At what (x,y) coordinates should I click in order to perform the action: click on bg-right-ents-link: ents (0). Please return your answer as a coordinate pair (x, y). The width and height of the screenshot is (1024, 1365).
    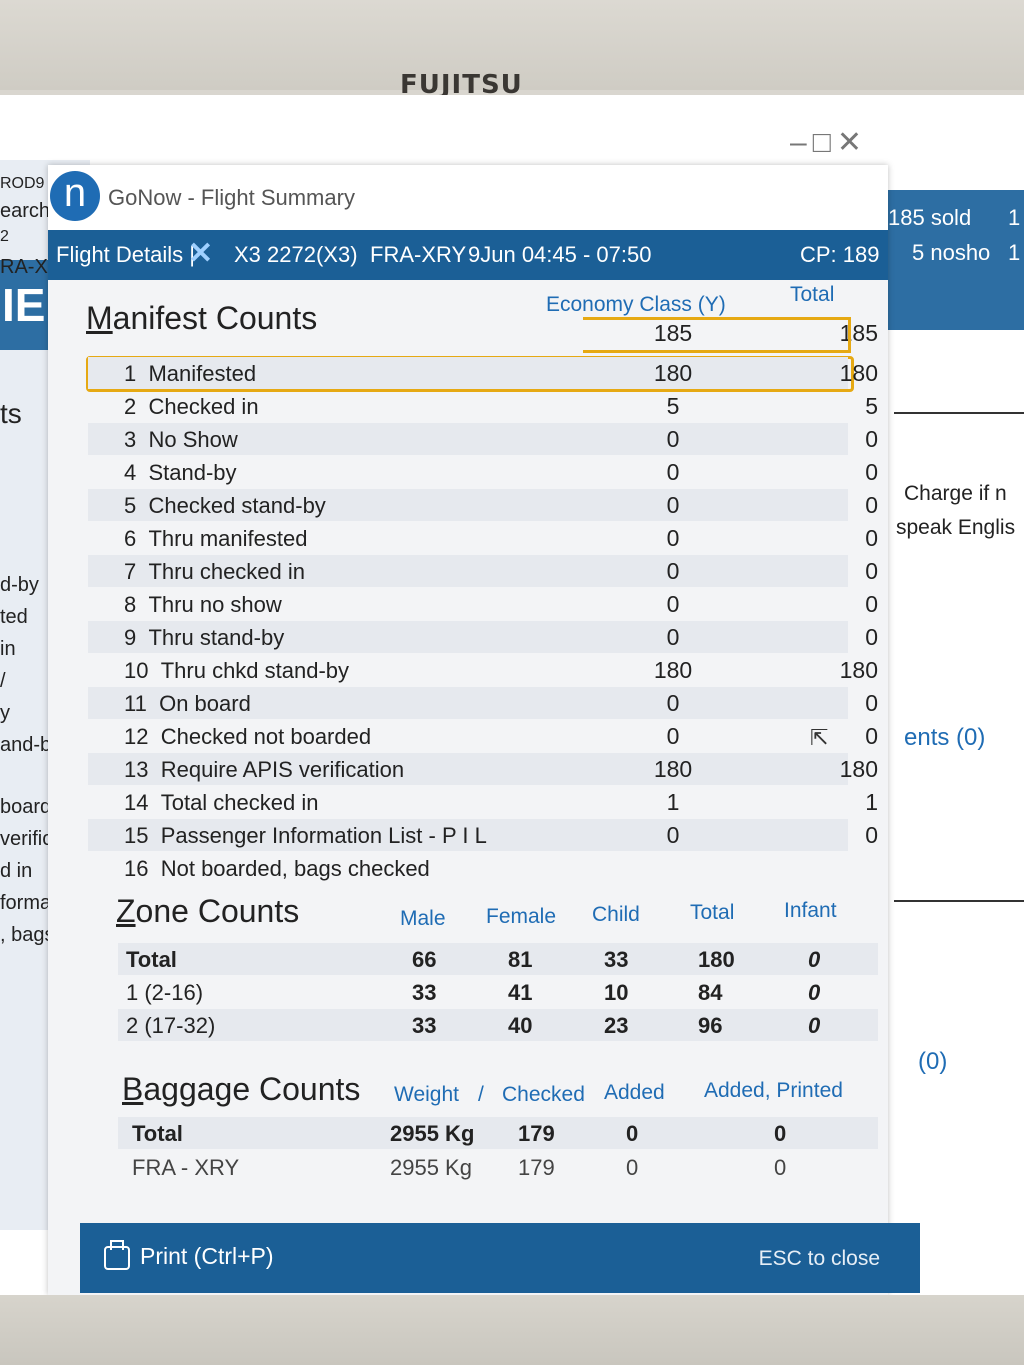
    Looking at the image, I should click on (945, 737).